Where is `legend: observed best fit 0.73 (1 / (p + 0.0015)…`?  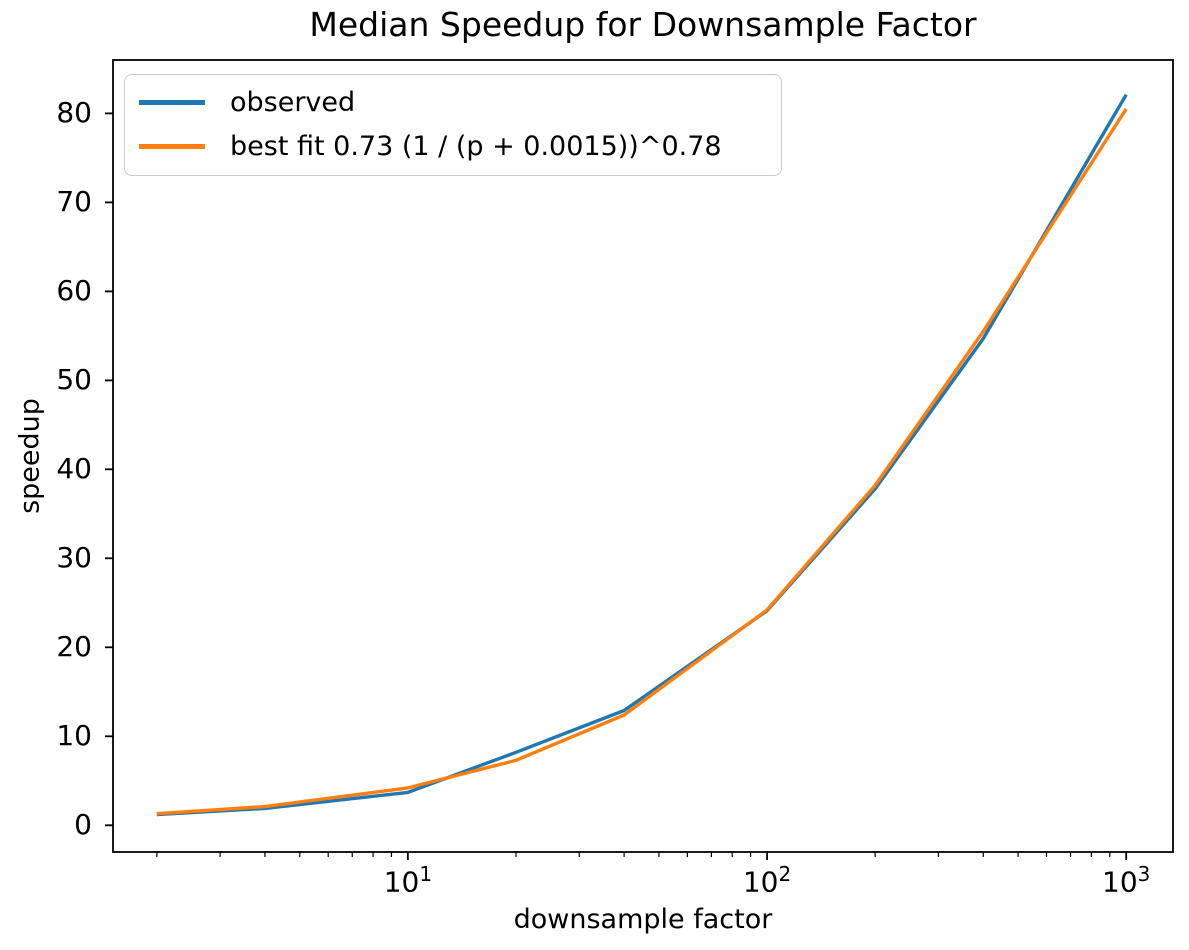 legend: observed best fit 0.73 (1 / (p + 0.0015)… is located at coordinates (453, 125).